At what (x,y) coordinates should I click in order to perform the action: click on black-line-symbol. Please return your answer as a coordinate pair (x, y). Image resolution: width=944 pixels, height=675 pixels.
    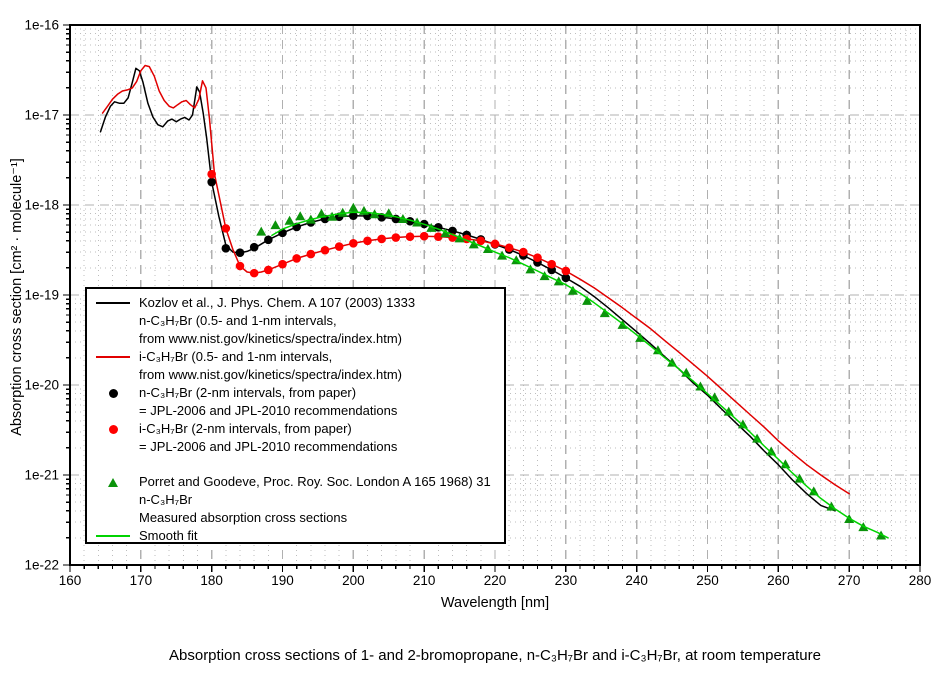
    Looking at the image, I should click on (113, 303).